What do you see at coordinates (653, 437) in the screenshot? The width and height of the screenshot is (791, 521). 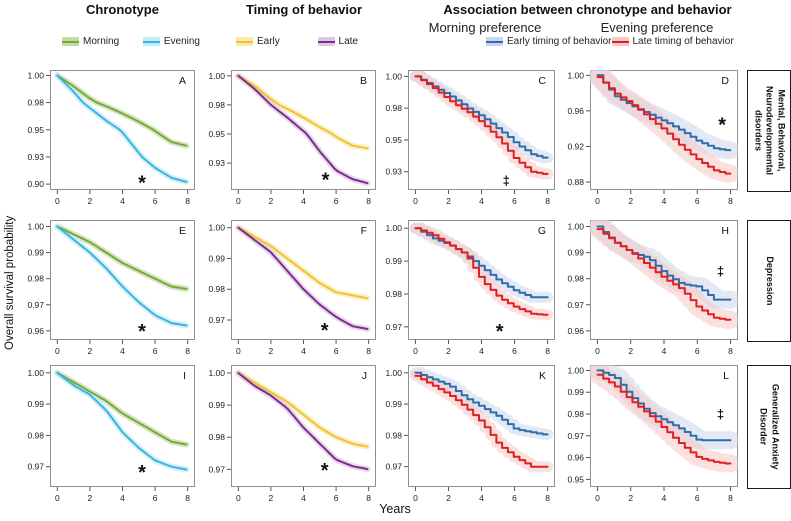 I see `panel-L: 1.00 0.99 0.98 0.97 0.96 0.95 0 2 4 6 8 ‡ L` at bounding box center [653, 437].